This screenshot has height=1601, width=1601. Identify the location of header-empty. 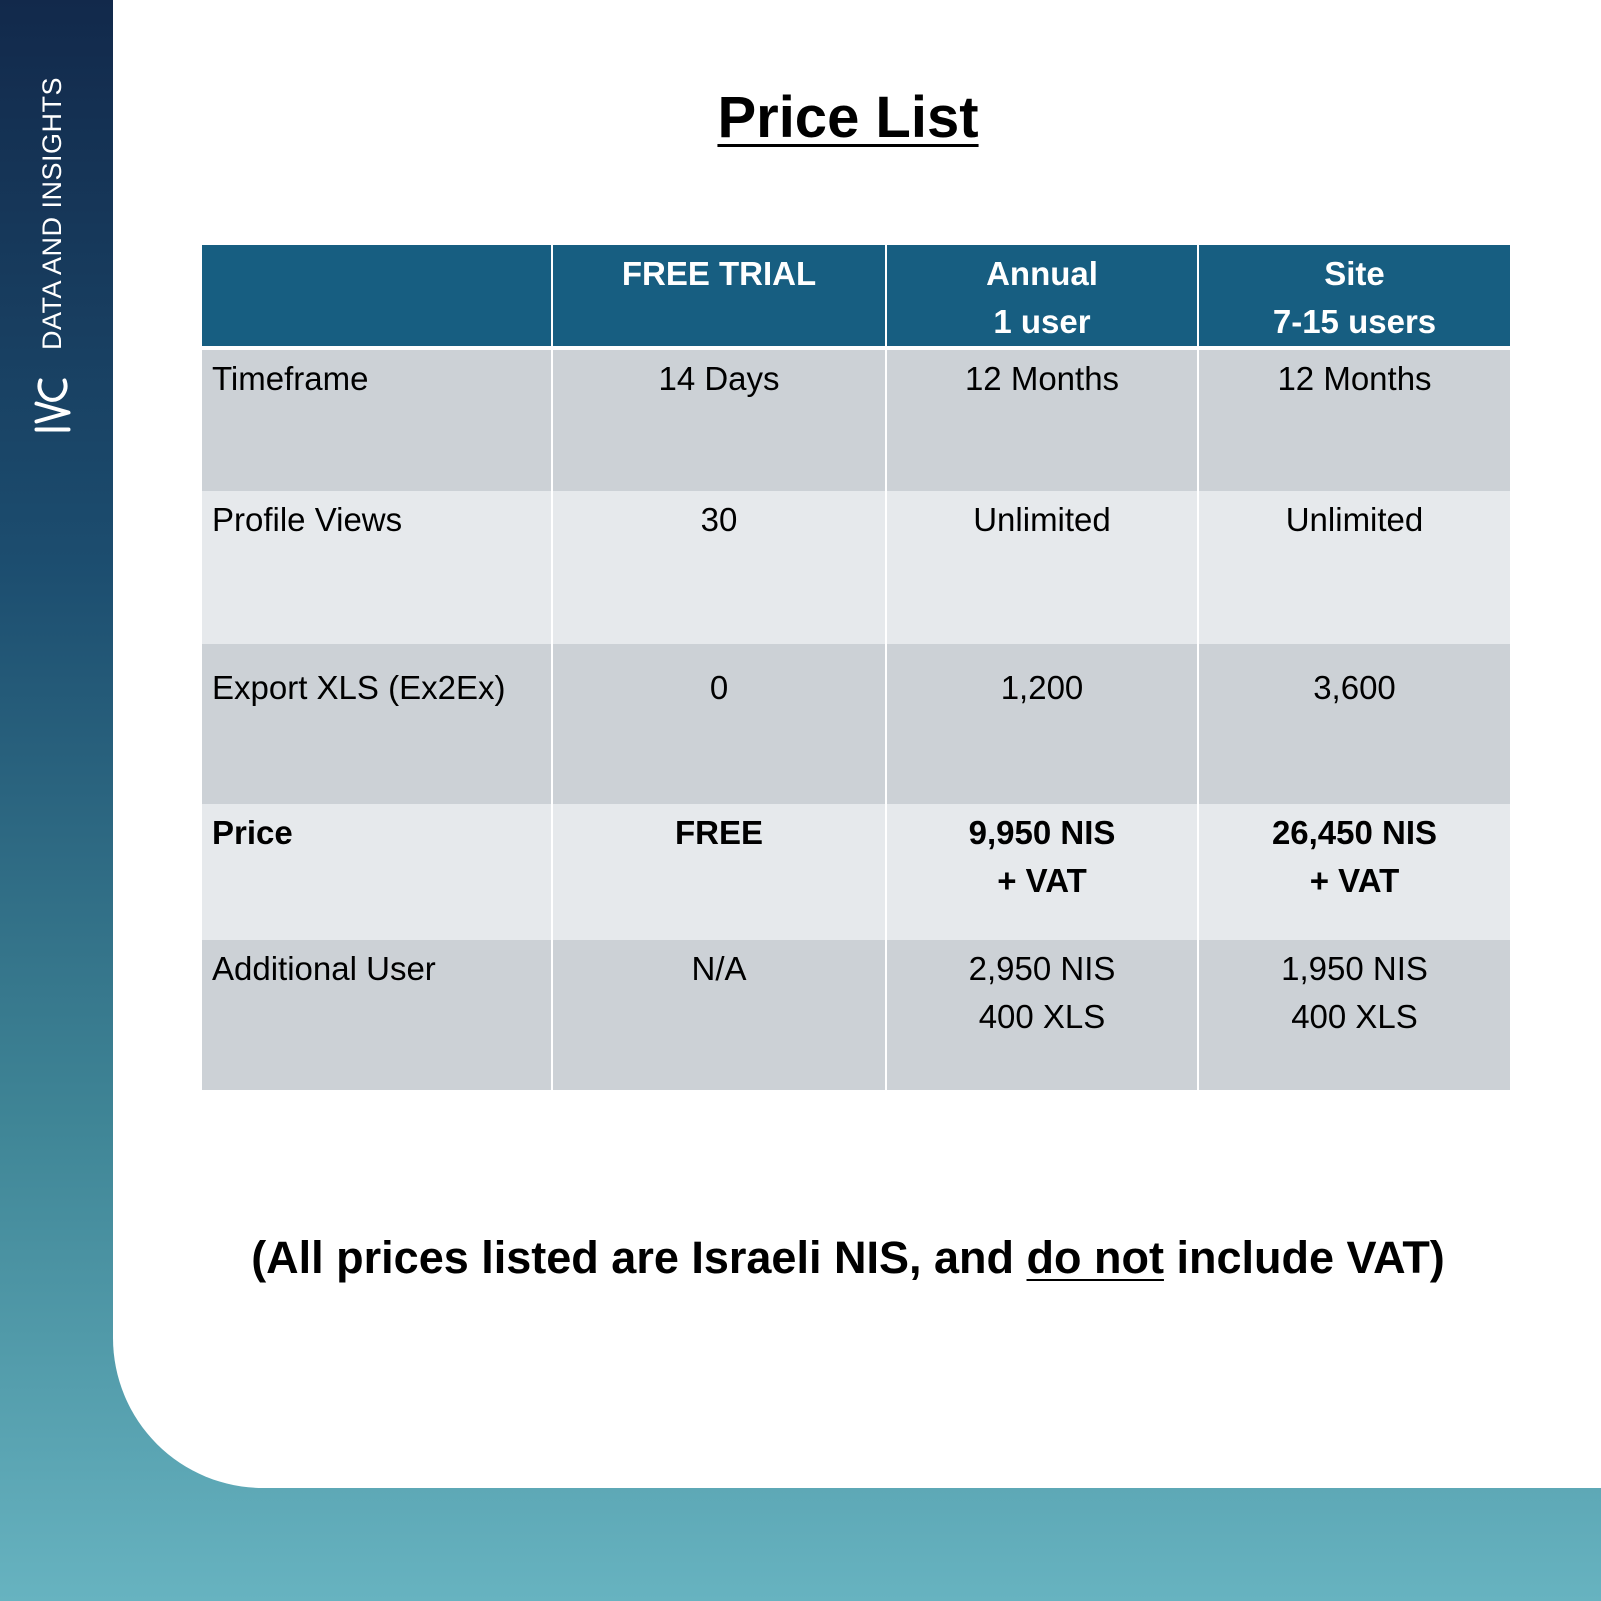
(377, 297).